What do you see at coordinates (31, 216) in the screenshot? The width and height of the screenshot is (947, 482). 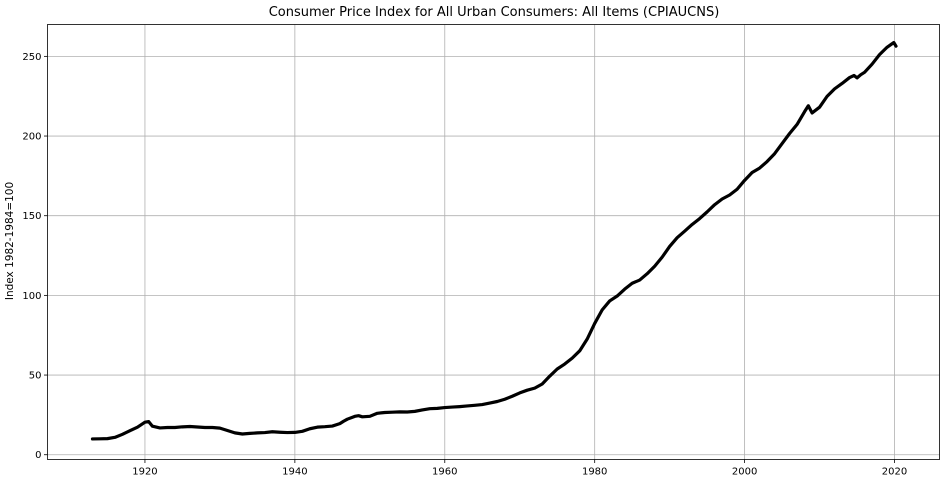 I see `y-tick-label: 150` at bounding box center [31, 216].